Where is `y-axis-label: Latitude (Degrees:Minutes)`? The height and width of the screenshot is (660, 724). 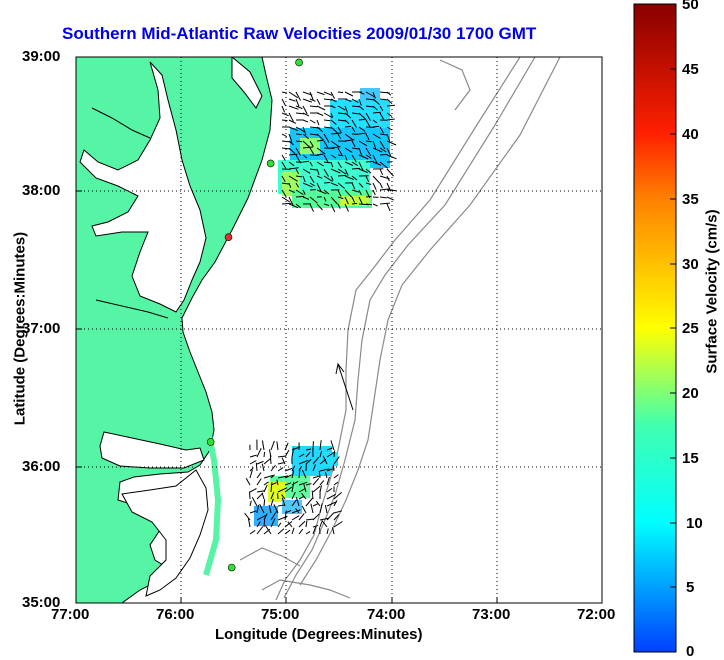
y-axis-label: Latitude (Degrees:Minutes) is located at coordinates (20, 329).